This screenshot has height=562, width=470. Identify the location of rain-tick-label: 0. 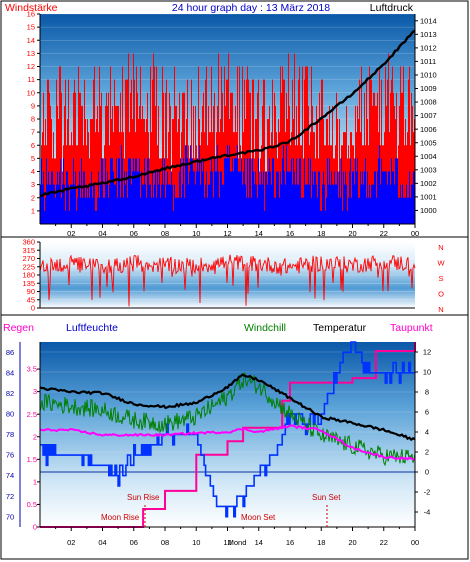
(35, 527).